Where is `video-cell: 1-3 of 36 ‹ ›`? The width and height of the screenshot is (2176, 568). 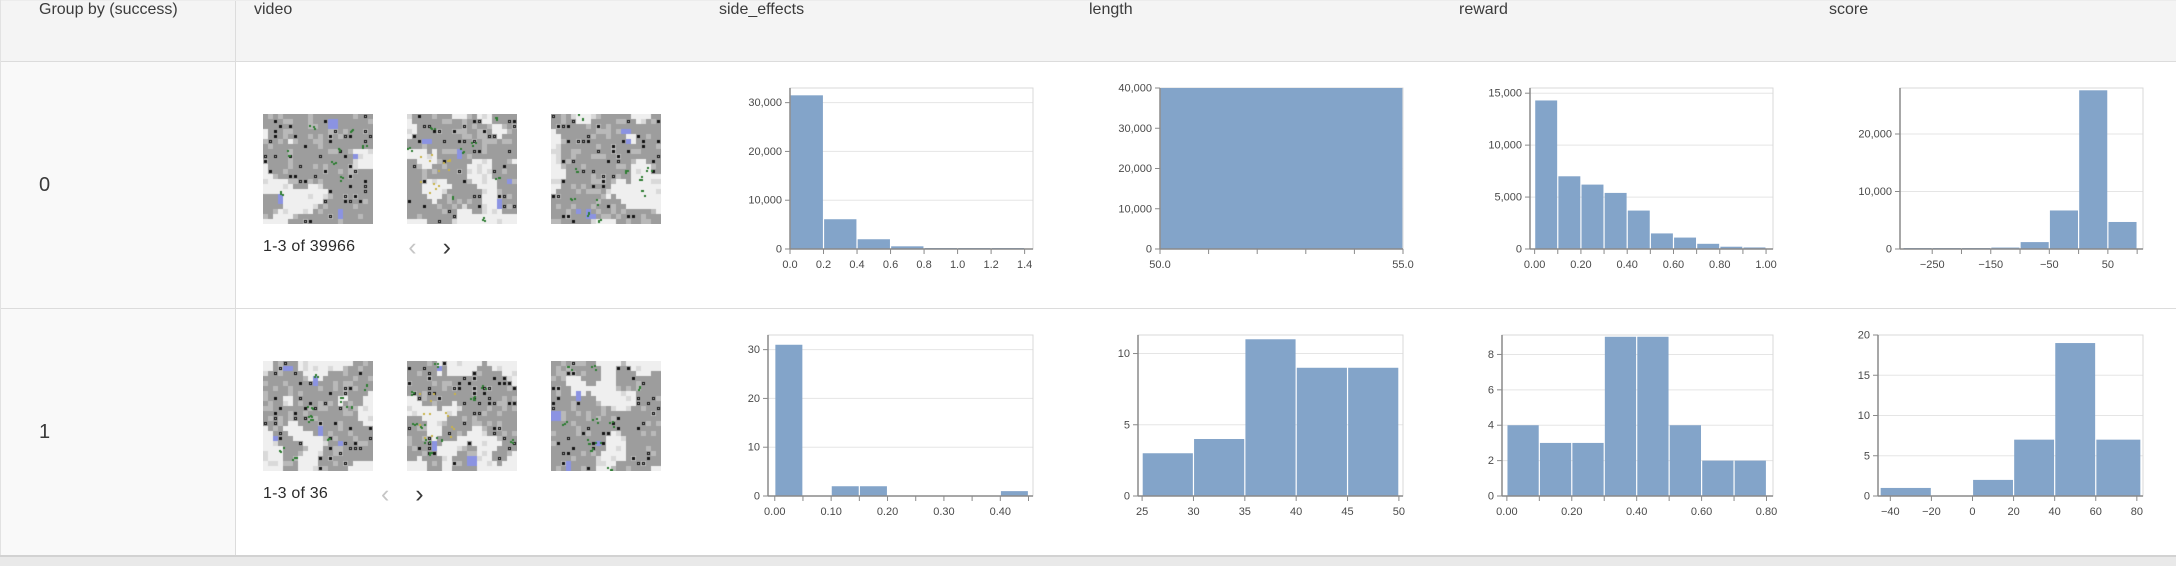 video-cell: 1-3 of 36 ‹ › is located at coordinates (473, 432).